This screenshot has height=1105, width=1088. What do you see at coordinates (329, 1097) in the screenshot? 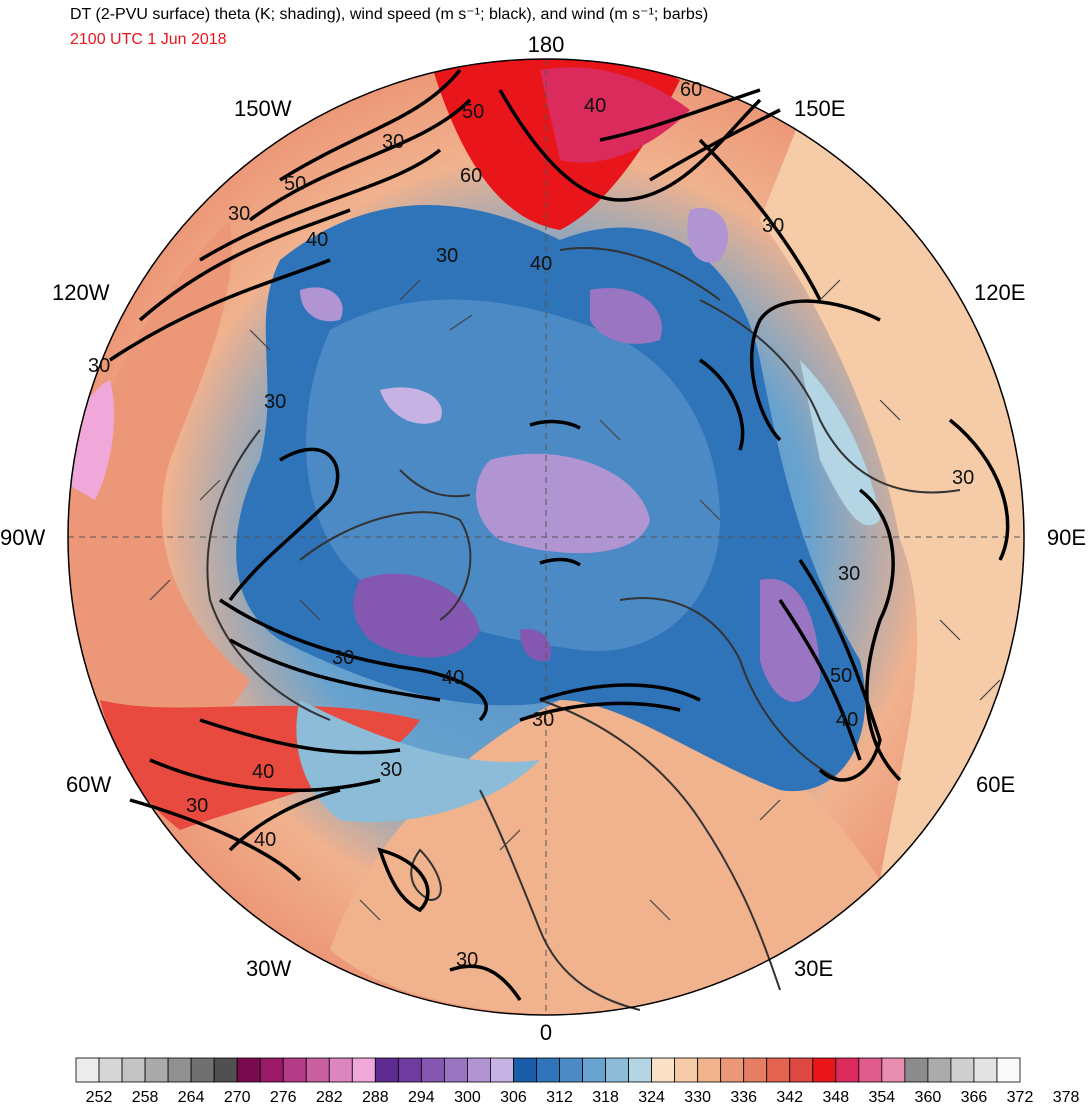
I see `colorbar-tick-label: 282` at bounding box center [329, 1097].